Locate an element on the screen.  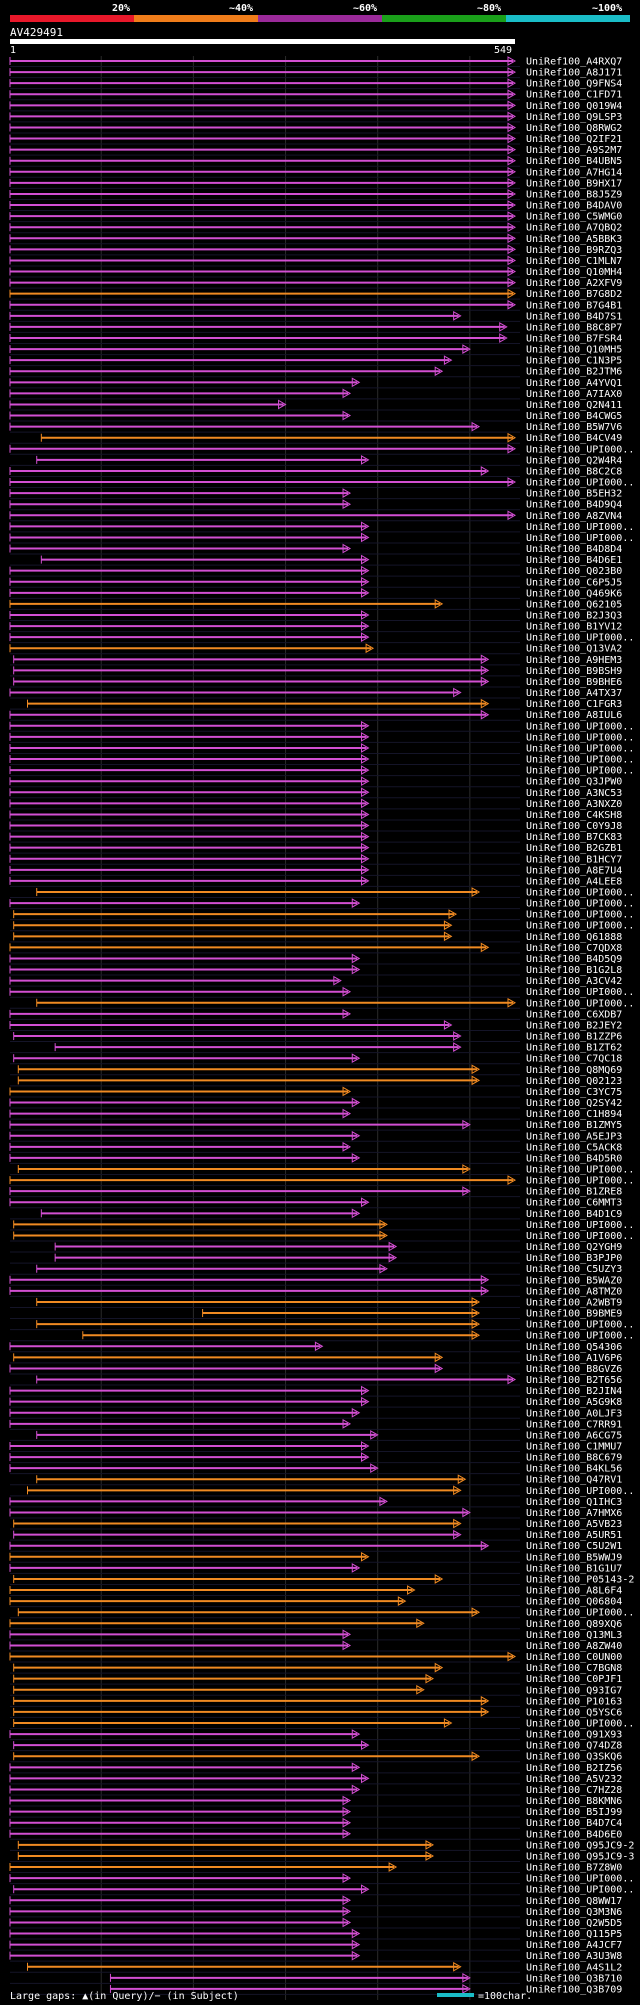
hit-row: UniRef100_B7CK83 is located at coordinates (315, 837).